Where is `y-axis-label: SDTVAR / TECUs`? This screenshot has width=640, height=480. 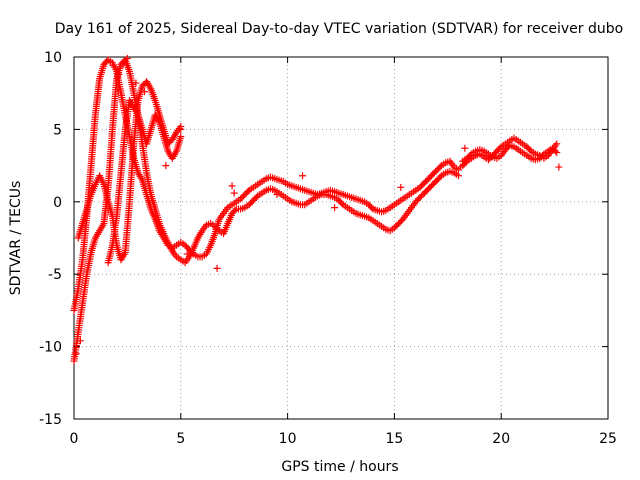 y-axis-label: SDTVAR / TECUs is located at coordinates (16, 238).